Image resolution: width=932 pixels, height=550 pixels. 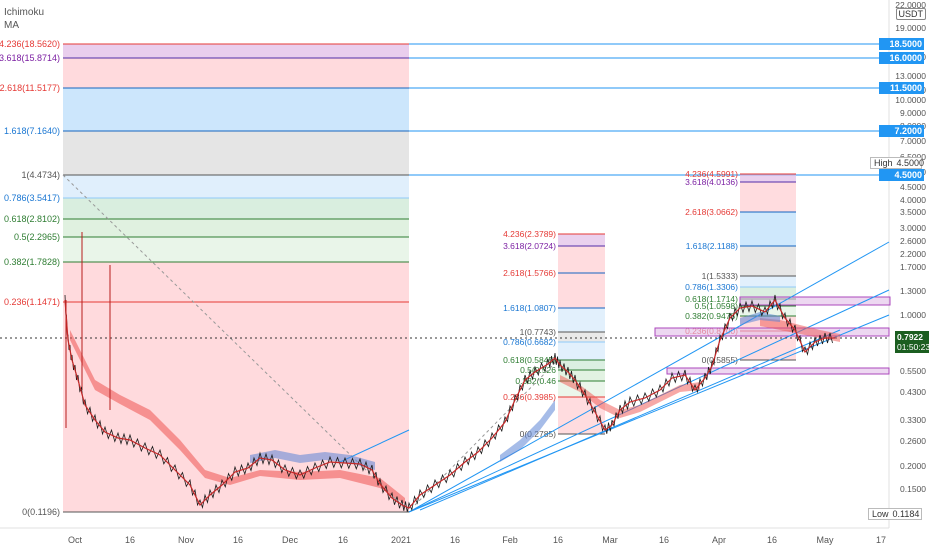 What do you see at coordinates (30, 44) in the screenshot?
I see `fib-level-label: 4.236(18.5620)` at bounding box center [30, 44].